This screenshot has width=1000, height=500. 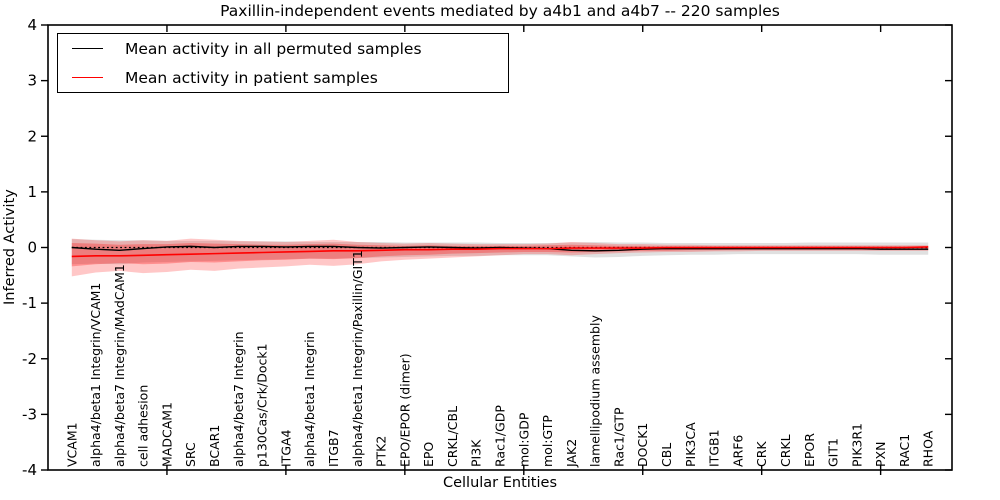 I want to click on category-label: PI3K, so click(x=476, y=453).